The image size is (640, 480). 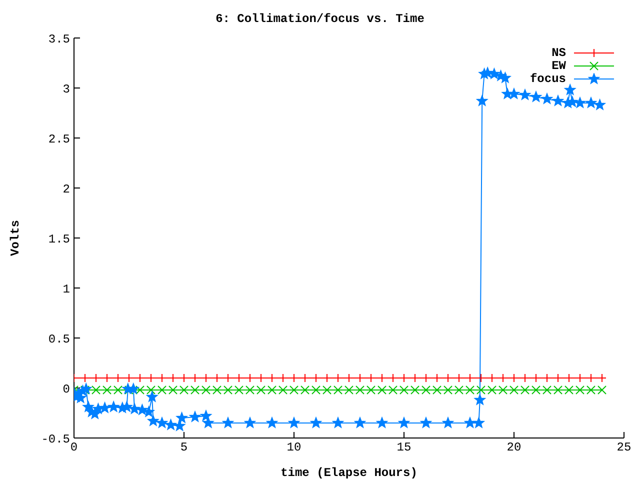 What do you see at coordinates (624, 447) in the screenshot?
I see `x-tick-label: 25` at bounding box center [624, 447].